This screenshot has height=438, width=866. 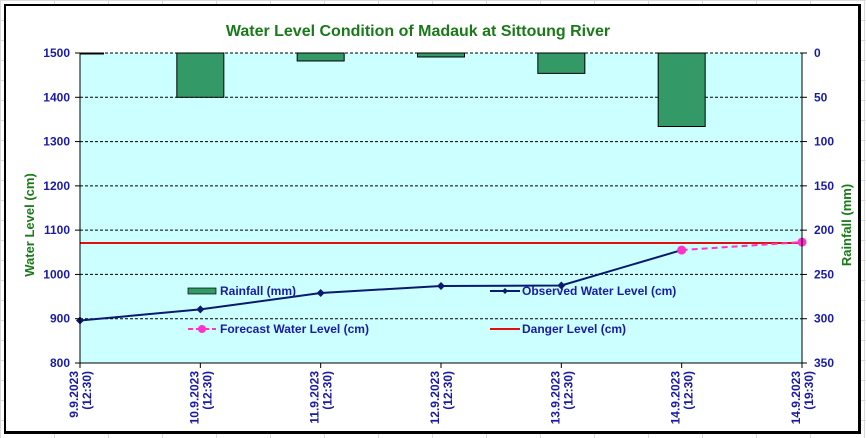 I want to click on x-tick-label: 11.9.2023 (12:30), so click(x=321, y=397).